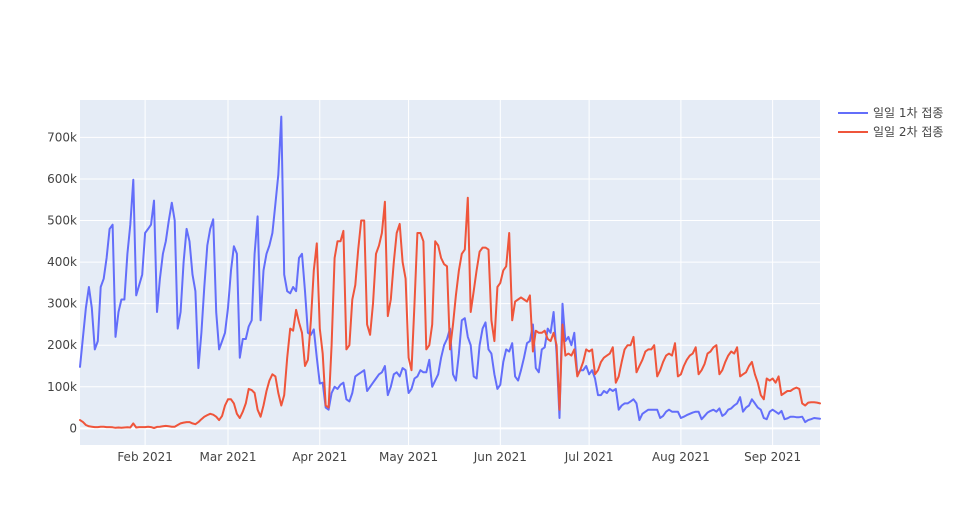 The image size is (966, 529). Describe the element at coordinates (73, 428) in the screenshot. I see `y-tick-label: 0` at that location.